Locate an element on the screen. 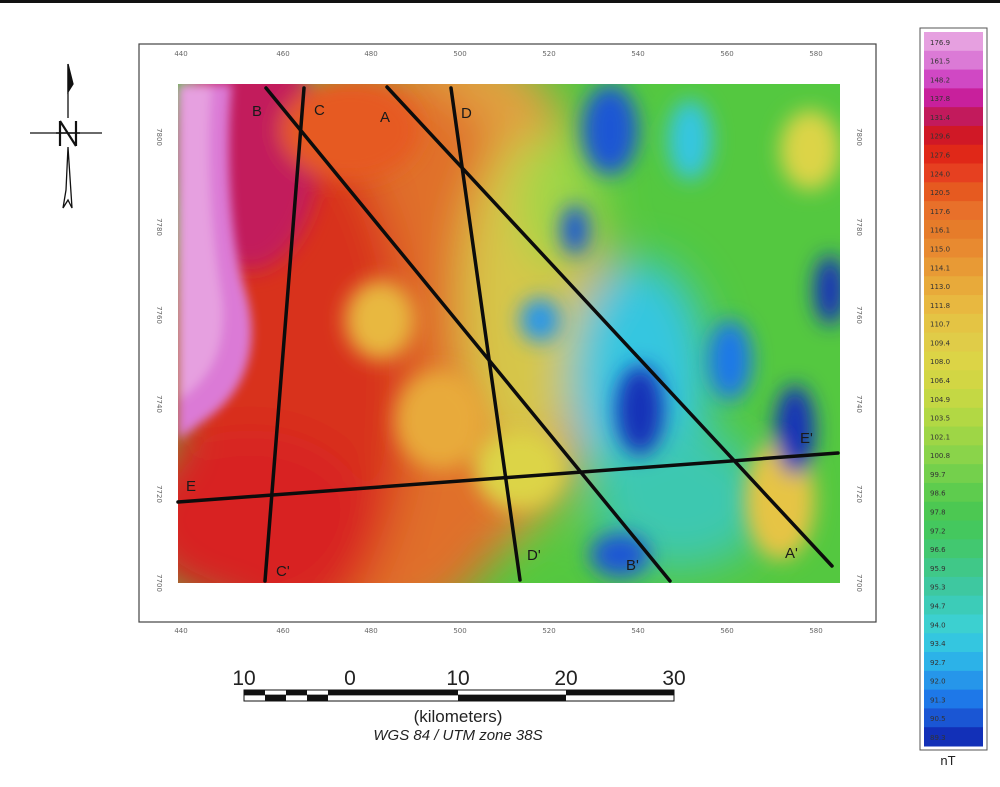 The image size is (1000, 787). legend-value-label: 131.4 is located at coordinates (940, 118).